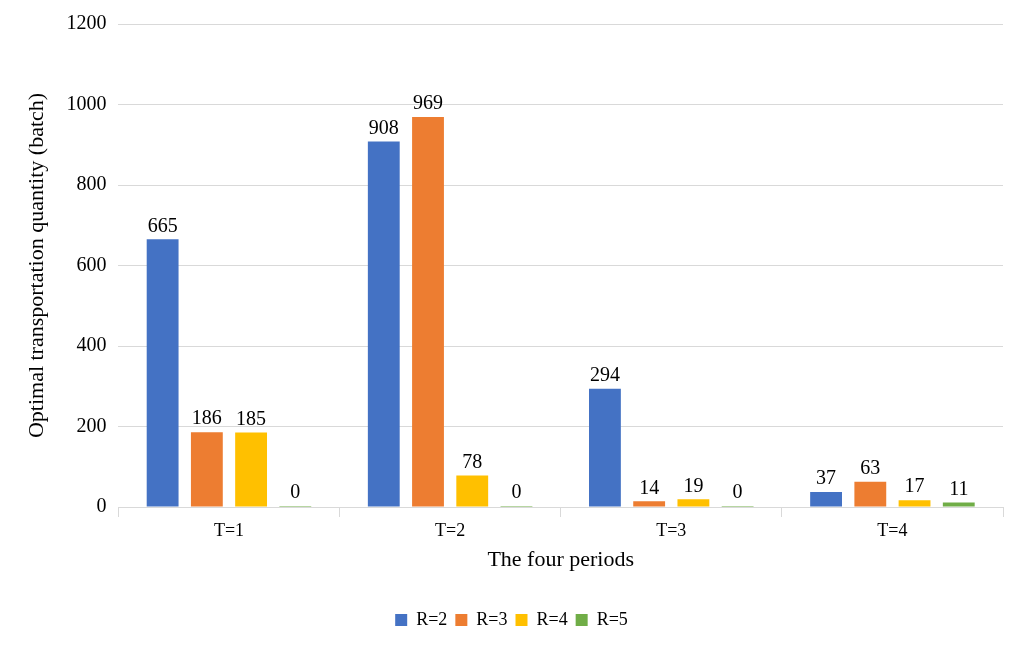 This screenshot has width=1013, height=649. I want to click on y-tick-label: 1200, so click(86, 22).